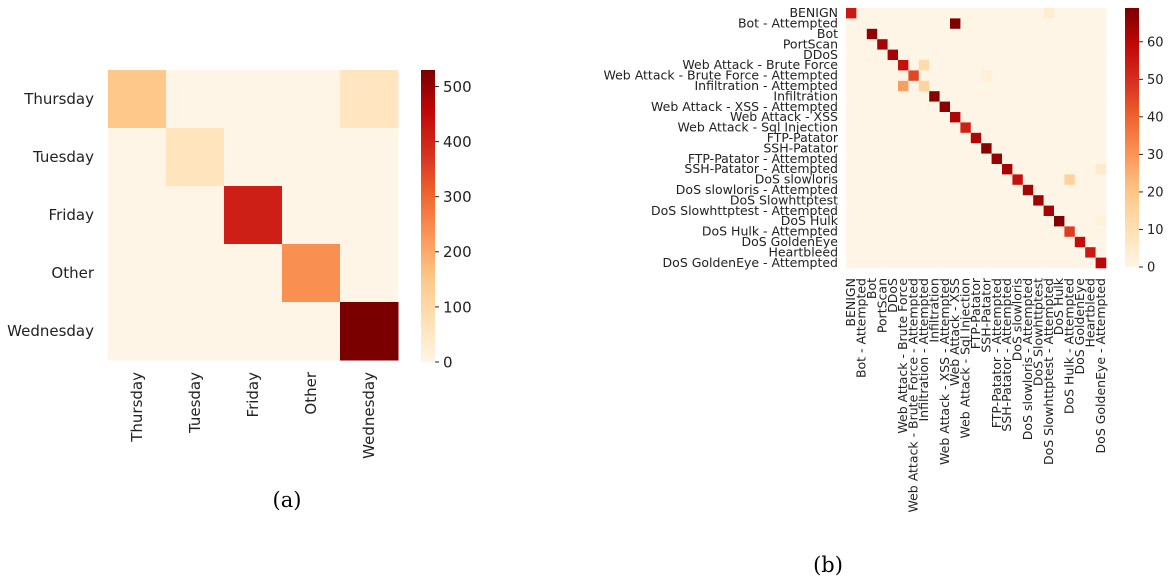 This screenshot has height=577, width=1169. I want to click on heatmap-b-x-label-3: PortScan, so click(881, 305).